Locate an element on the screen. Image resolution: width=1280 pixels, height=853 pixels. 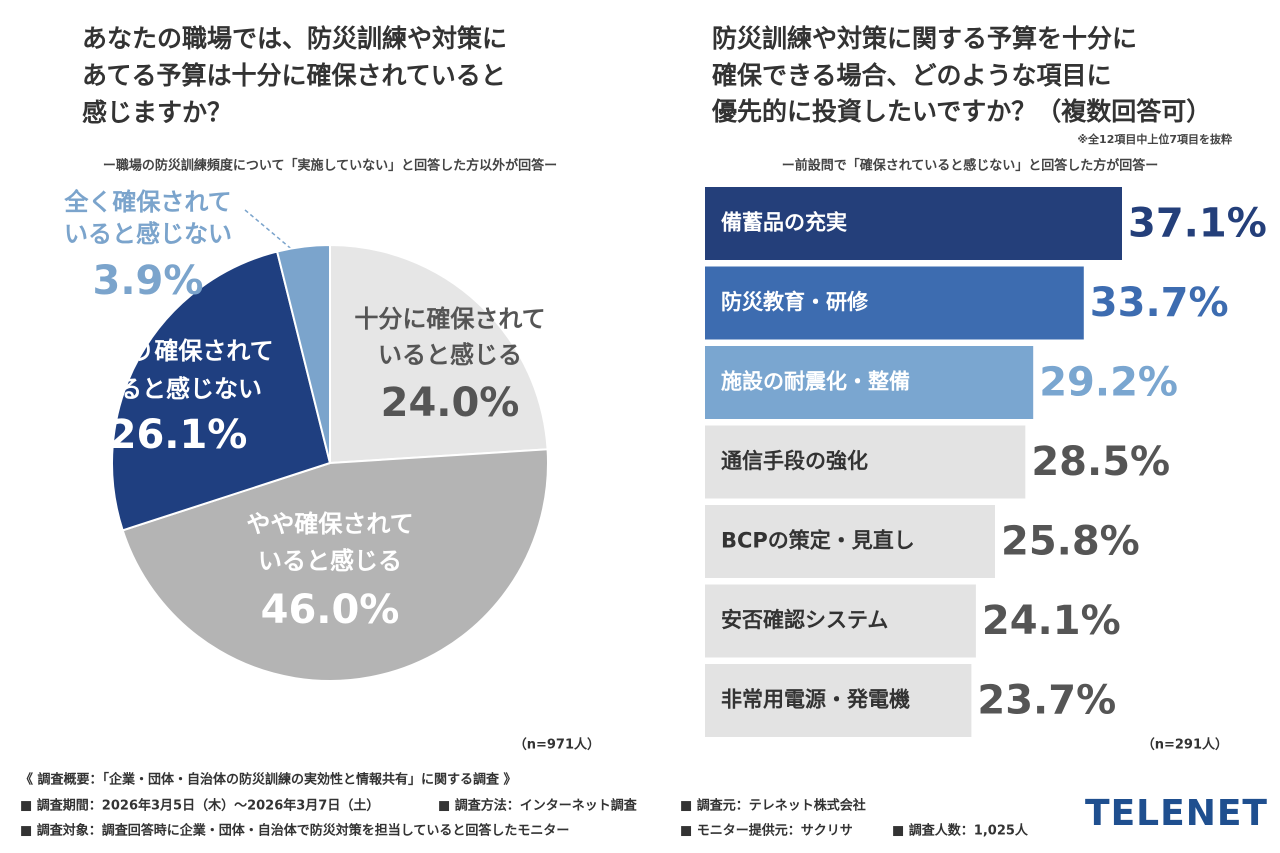
subtitle: ー前設問で「確保されていると感じない」と回答した方が回答ー is located at coordinates (970, 166).